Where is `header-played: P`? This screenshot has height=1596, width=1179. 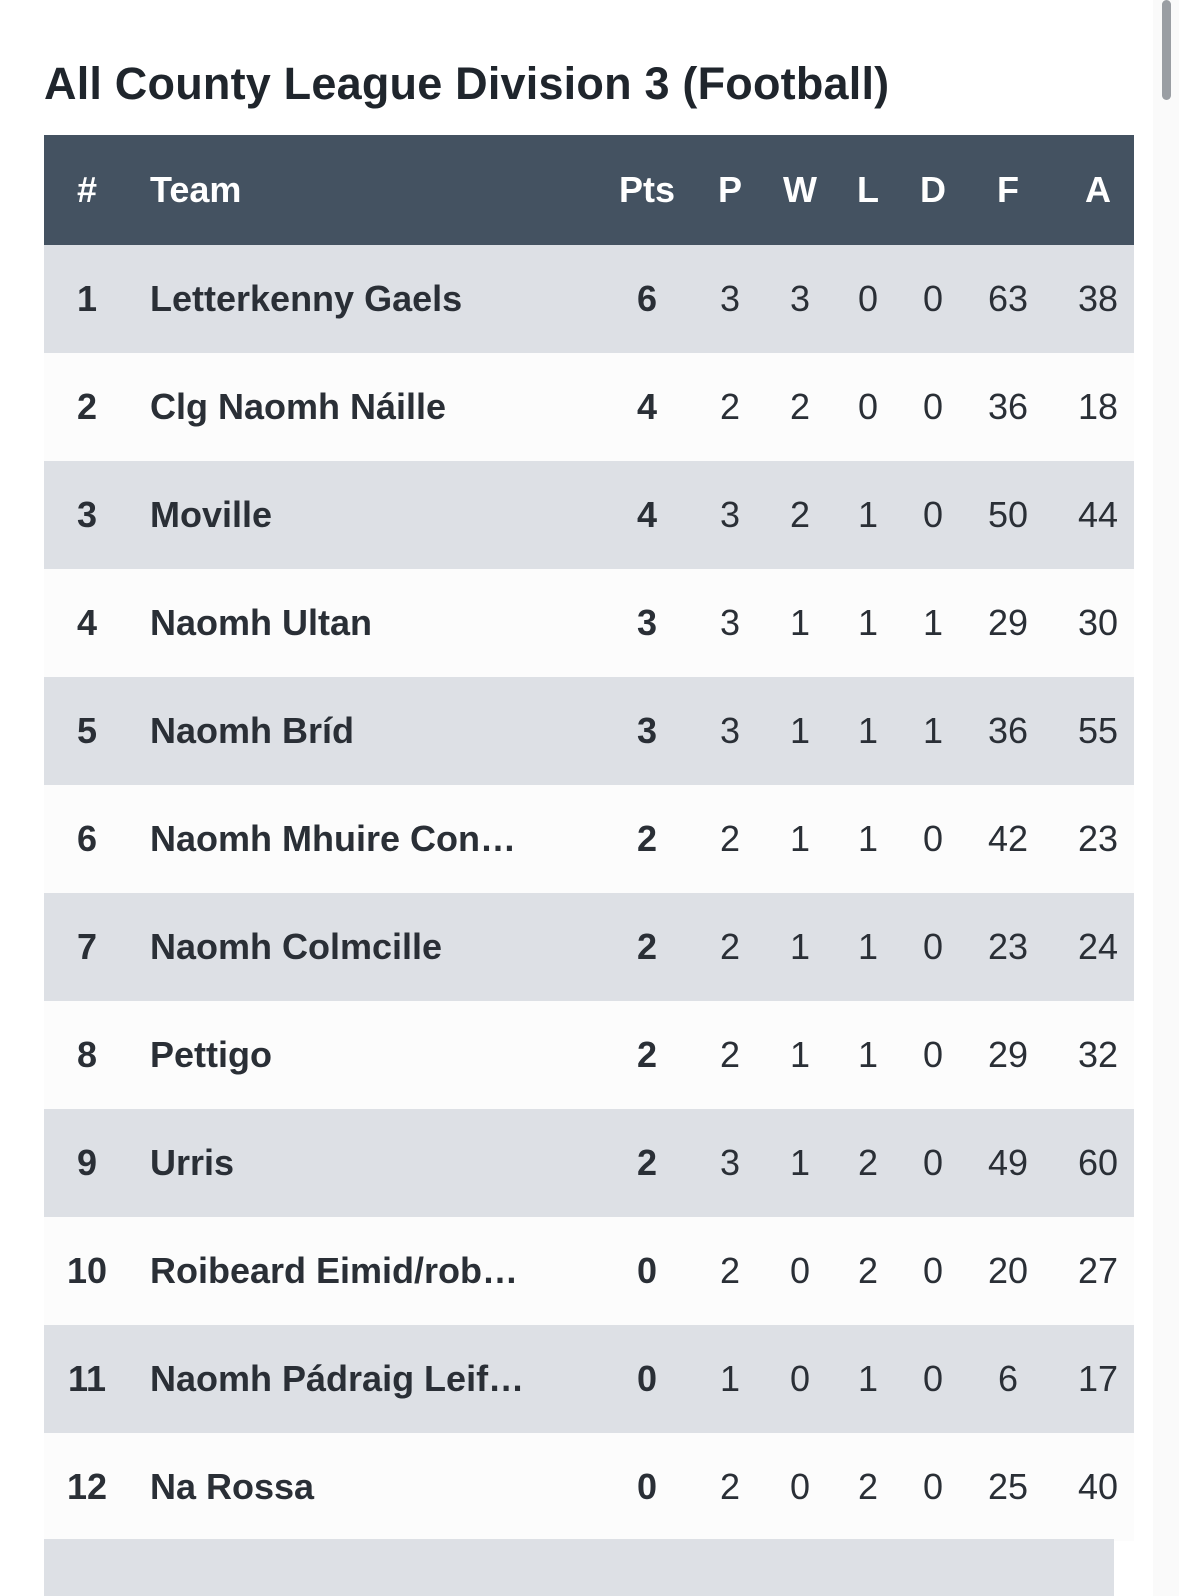 header-played: P is located at coordinates (729, 189).